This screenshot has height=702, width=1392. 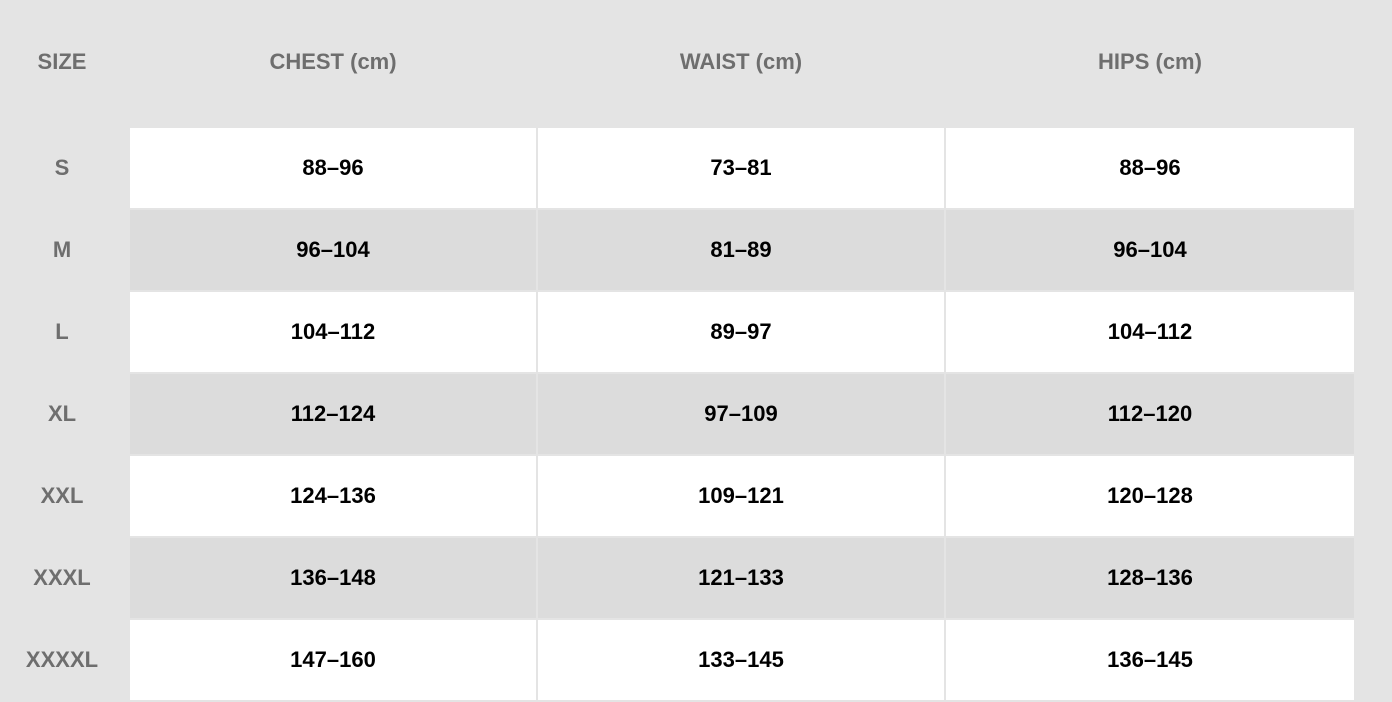 What do you see at coordinates (741, 61) in the screenshot?
I see `header-waist: WAIST (cm)` at bounding box center [741, 61].